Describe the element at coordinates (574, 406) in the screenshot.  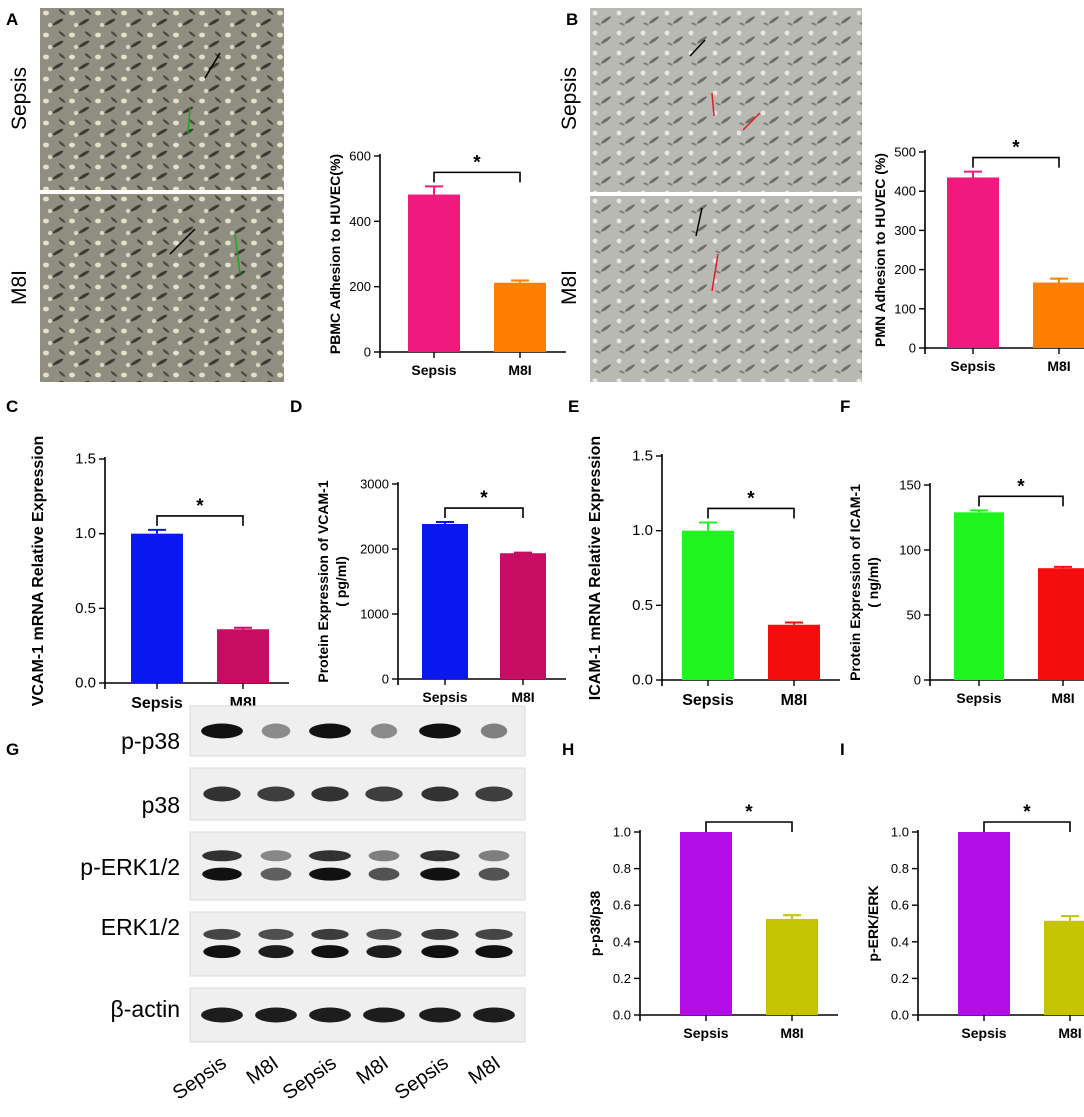
I see `panel-letter-e: E` at that location.